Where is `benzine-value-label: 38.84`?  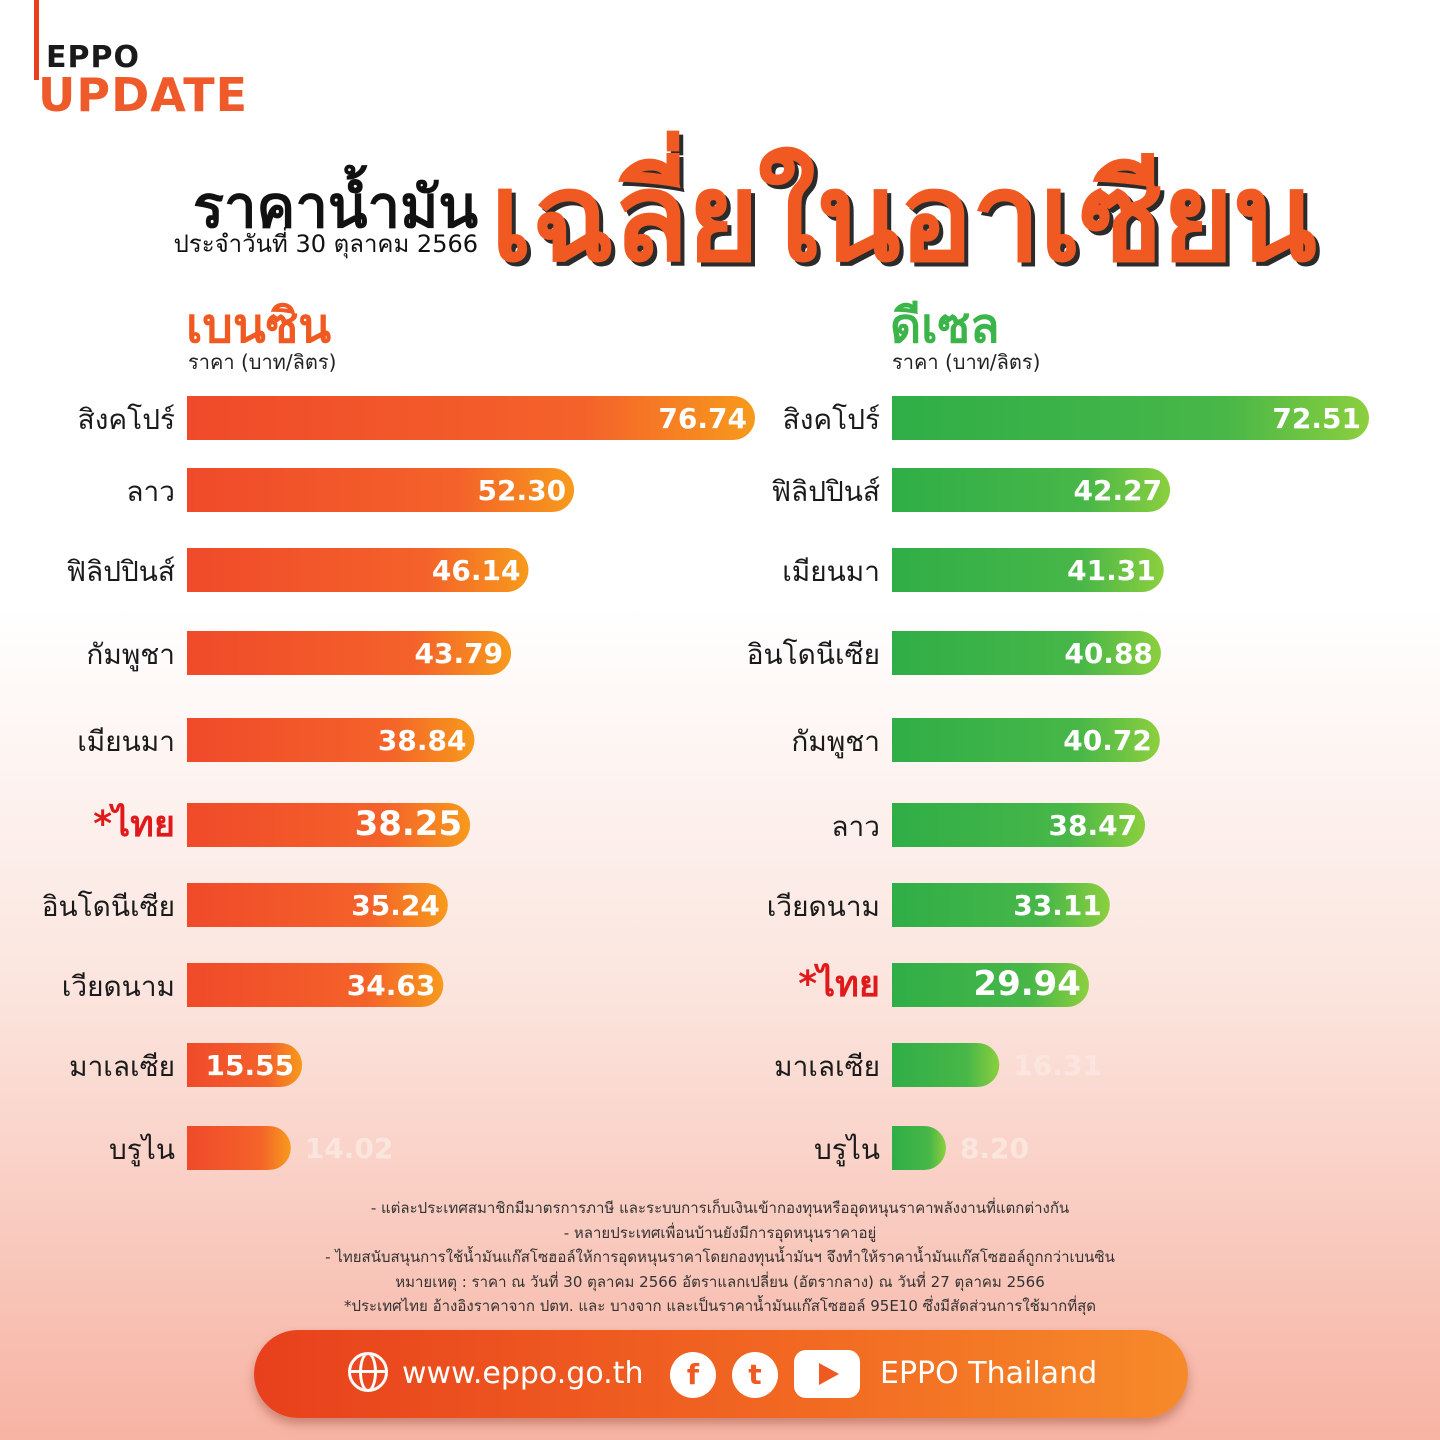 benzine-value-label: 38.84 is located at coordinates (422, 740).